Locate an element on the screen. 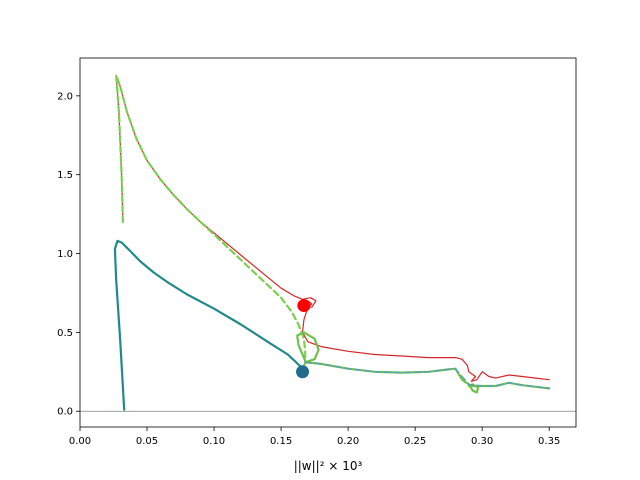 The height and width of the screenshot is (480, 640). x-axis-label: ||w||² × 10³ is located at coordinates (328, 466).